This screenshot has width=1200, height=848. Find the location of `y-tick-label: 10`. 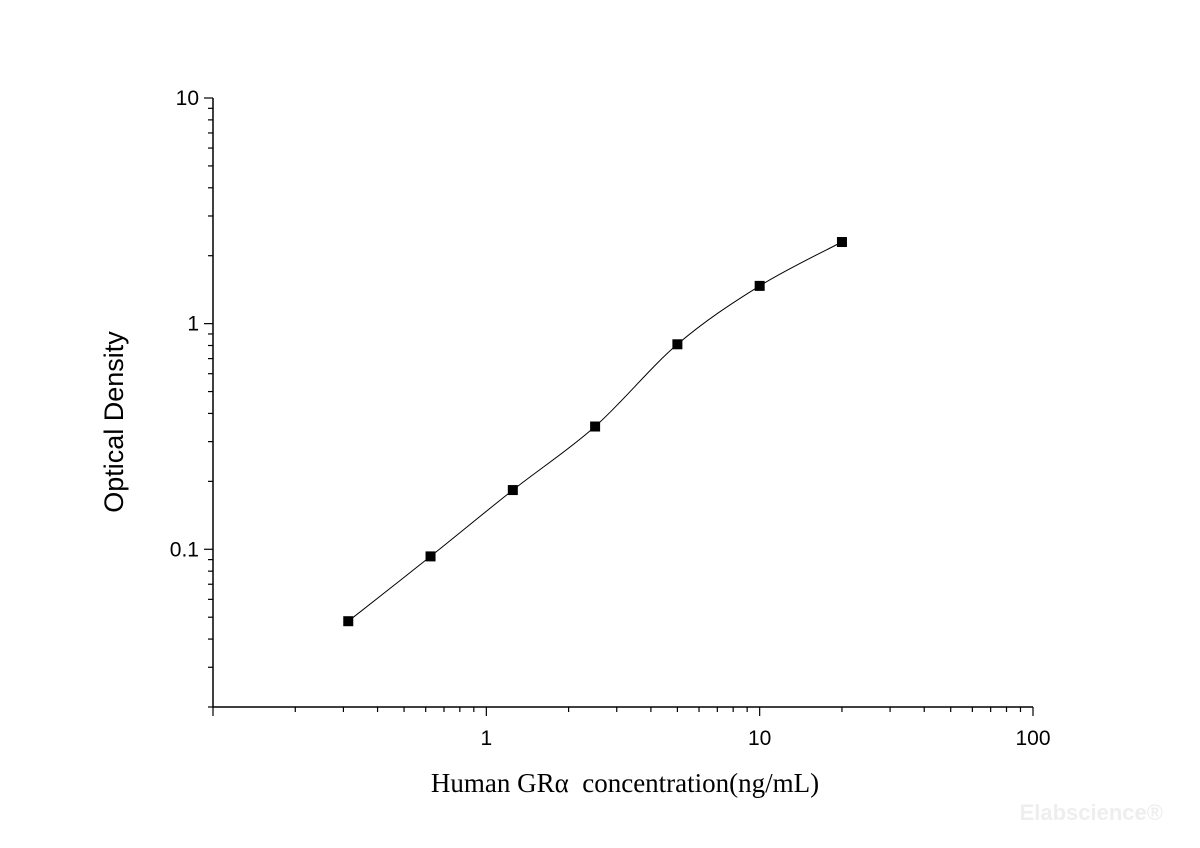

y-tick-label: 10 is located at coordinates (187, 98).